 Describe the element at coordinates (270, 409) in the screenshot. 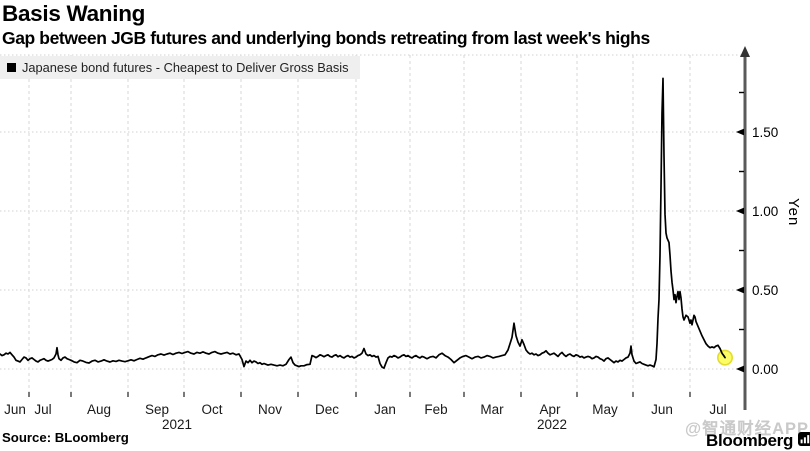

I see `x-month-label: Nov` at that location.